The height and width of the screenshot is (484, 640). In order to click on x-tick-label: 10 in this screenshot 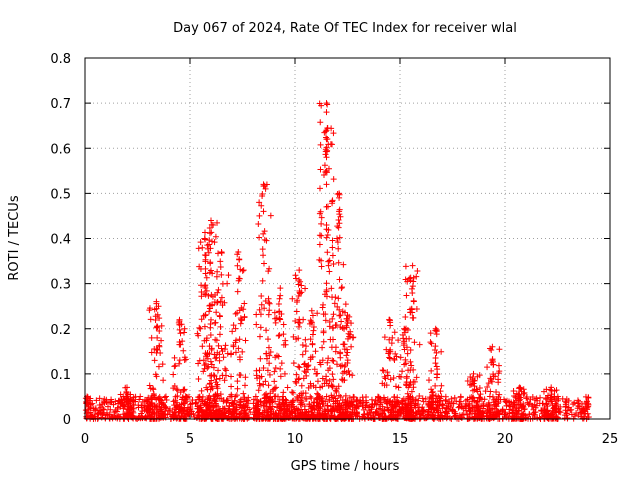, I will do `click(295, 439)`.